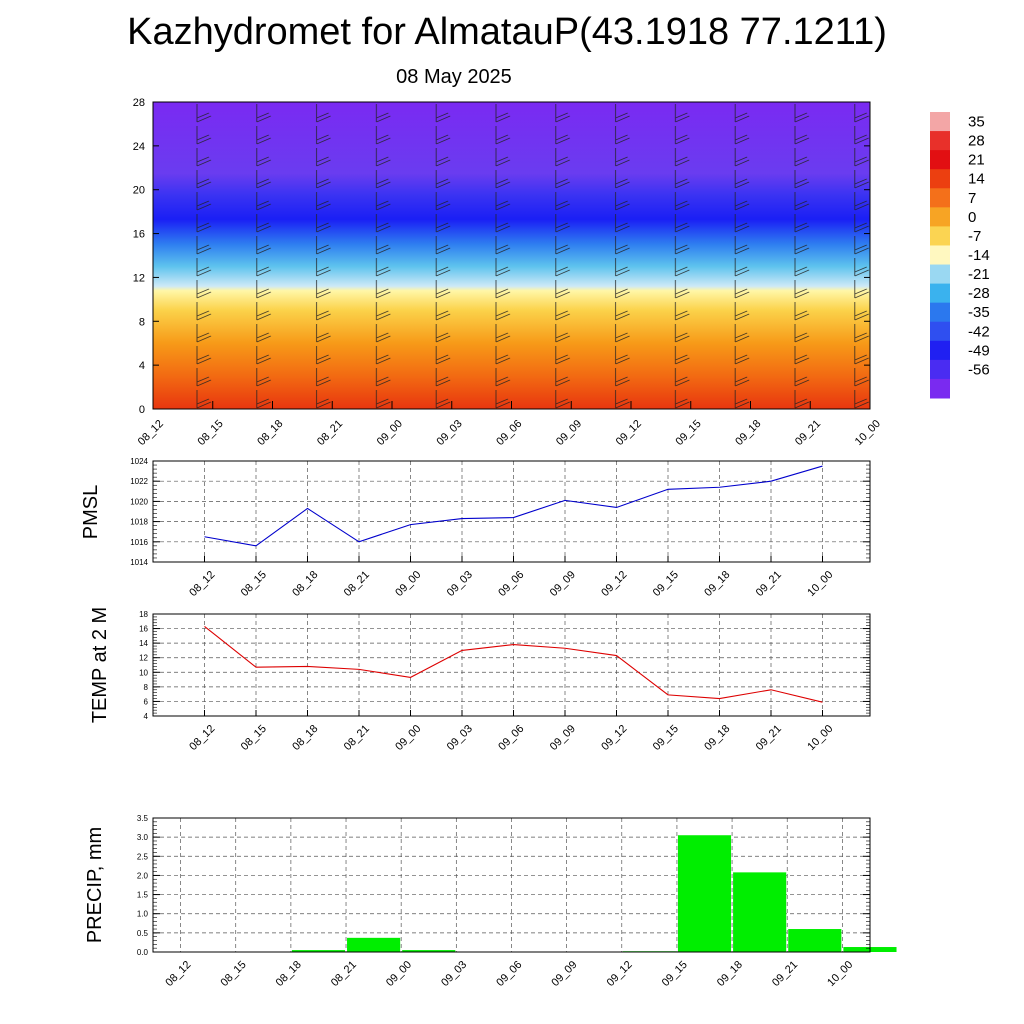  Describe the element at coordinates (139, 522) in the screenshot. I see `y-tick-label: 1018` at that location.